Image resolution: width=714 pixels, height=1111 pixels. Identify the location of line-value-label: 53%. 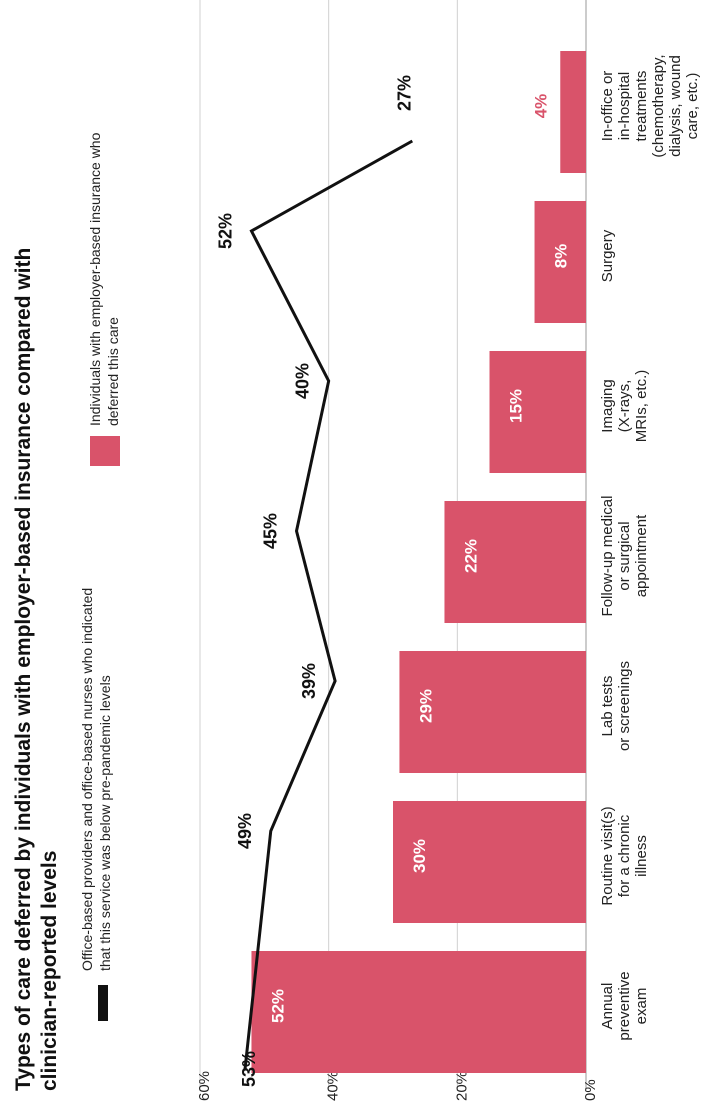
(249, 1069).